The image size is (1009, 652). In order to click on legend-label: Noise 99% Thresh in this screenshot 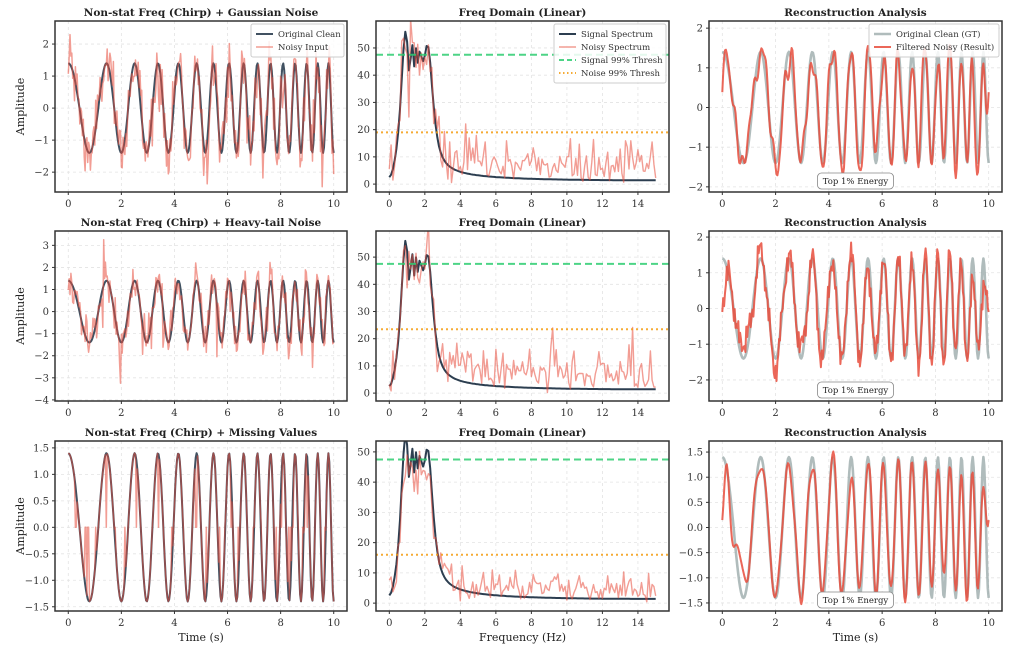, I will do `click(621, 74)`.